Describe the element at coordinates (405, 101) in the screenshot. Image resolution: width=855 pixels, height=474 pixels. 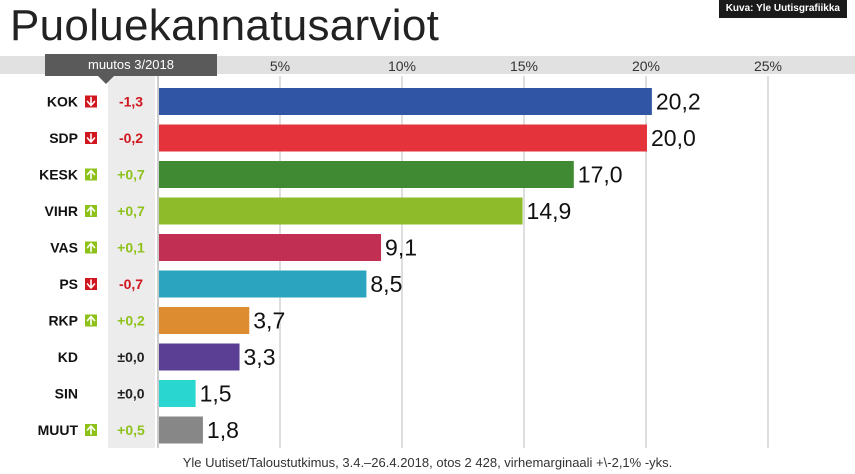
I see `bar-kok` at that location.